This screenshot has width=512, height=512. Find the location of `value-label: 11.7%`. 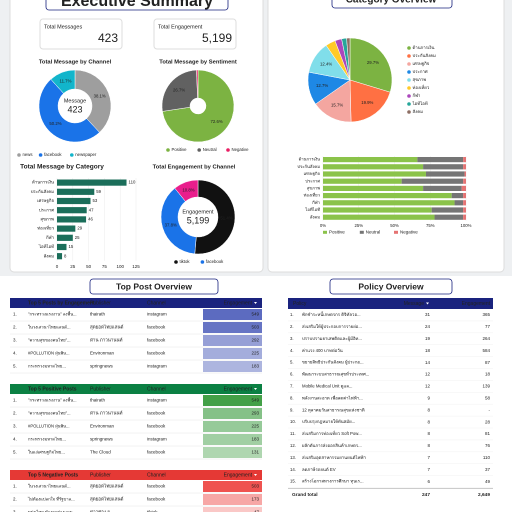

value-label: 11.7% is located at coordinates (66, 80).